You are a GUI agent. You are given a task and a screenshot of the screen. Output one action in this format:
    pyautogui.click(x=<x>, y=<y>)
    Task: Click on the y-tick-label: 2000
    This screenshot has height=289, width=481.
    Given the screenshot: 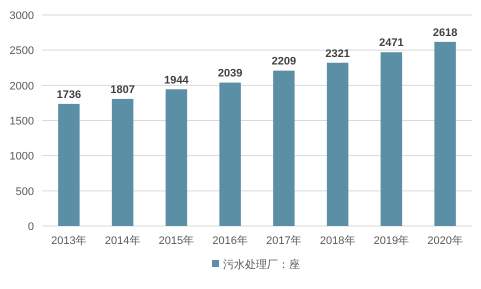 What is the action you would take?
    pyautogui.click(x=22, y=86)
    